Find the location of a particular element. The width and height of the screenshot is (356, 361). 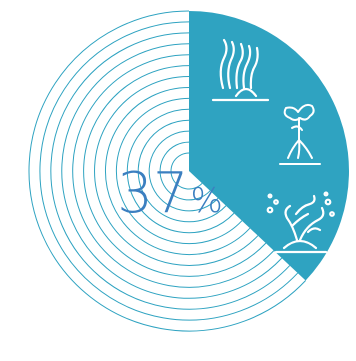

percentage-sign: % is located at coordinates (206, 201).